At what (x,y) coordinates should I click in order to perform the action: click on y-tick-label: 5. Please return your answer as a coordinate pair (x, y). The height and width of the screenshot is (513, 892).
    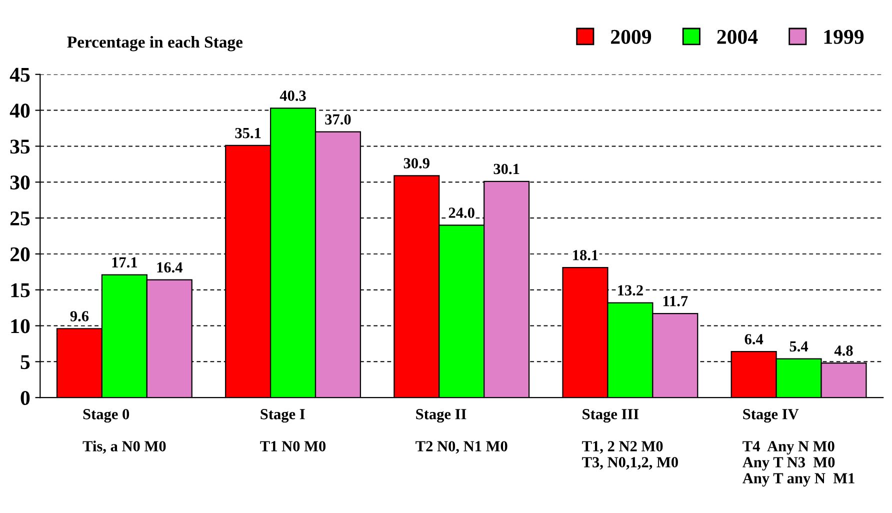
    Looking at the image, I should click on (25, 362).